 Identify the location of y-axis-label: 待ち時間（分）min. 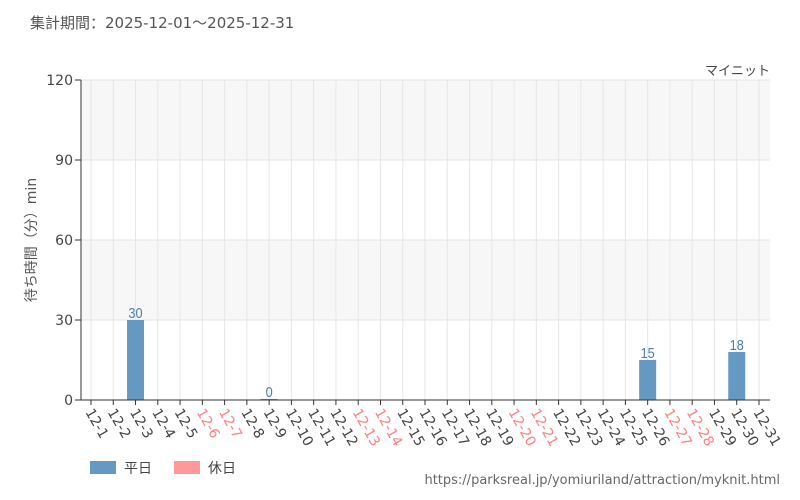
(32, 240).